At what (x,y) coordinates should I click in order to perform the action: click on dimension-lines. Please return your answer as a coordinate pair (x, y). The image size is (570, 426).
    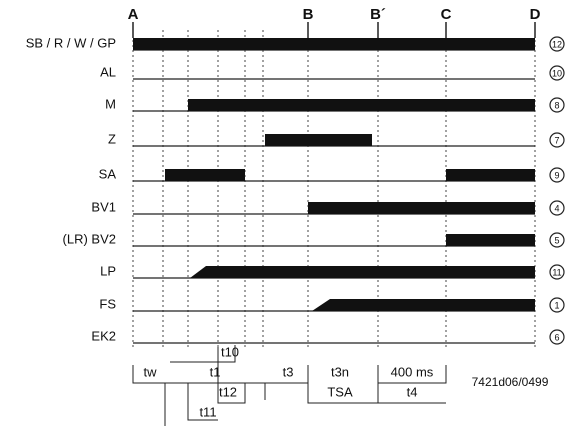
    Looking at the image, I should click on (289, 385).